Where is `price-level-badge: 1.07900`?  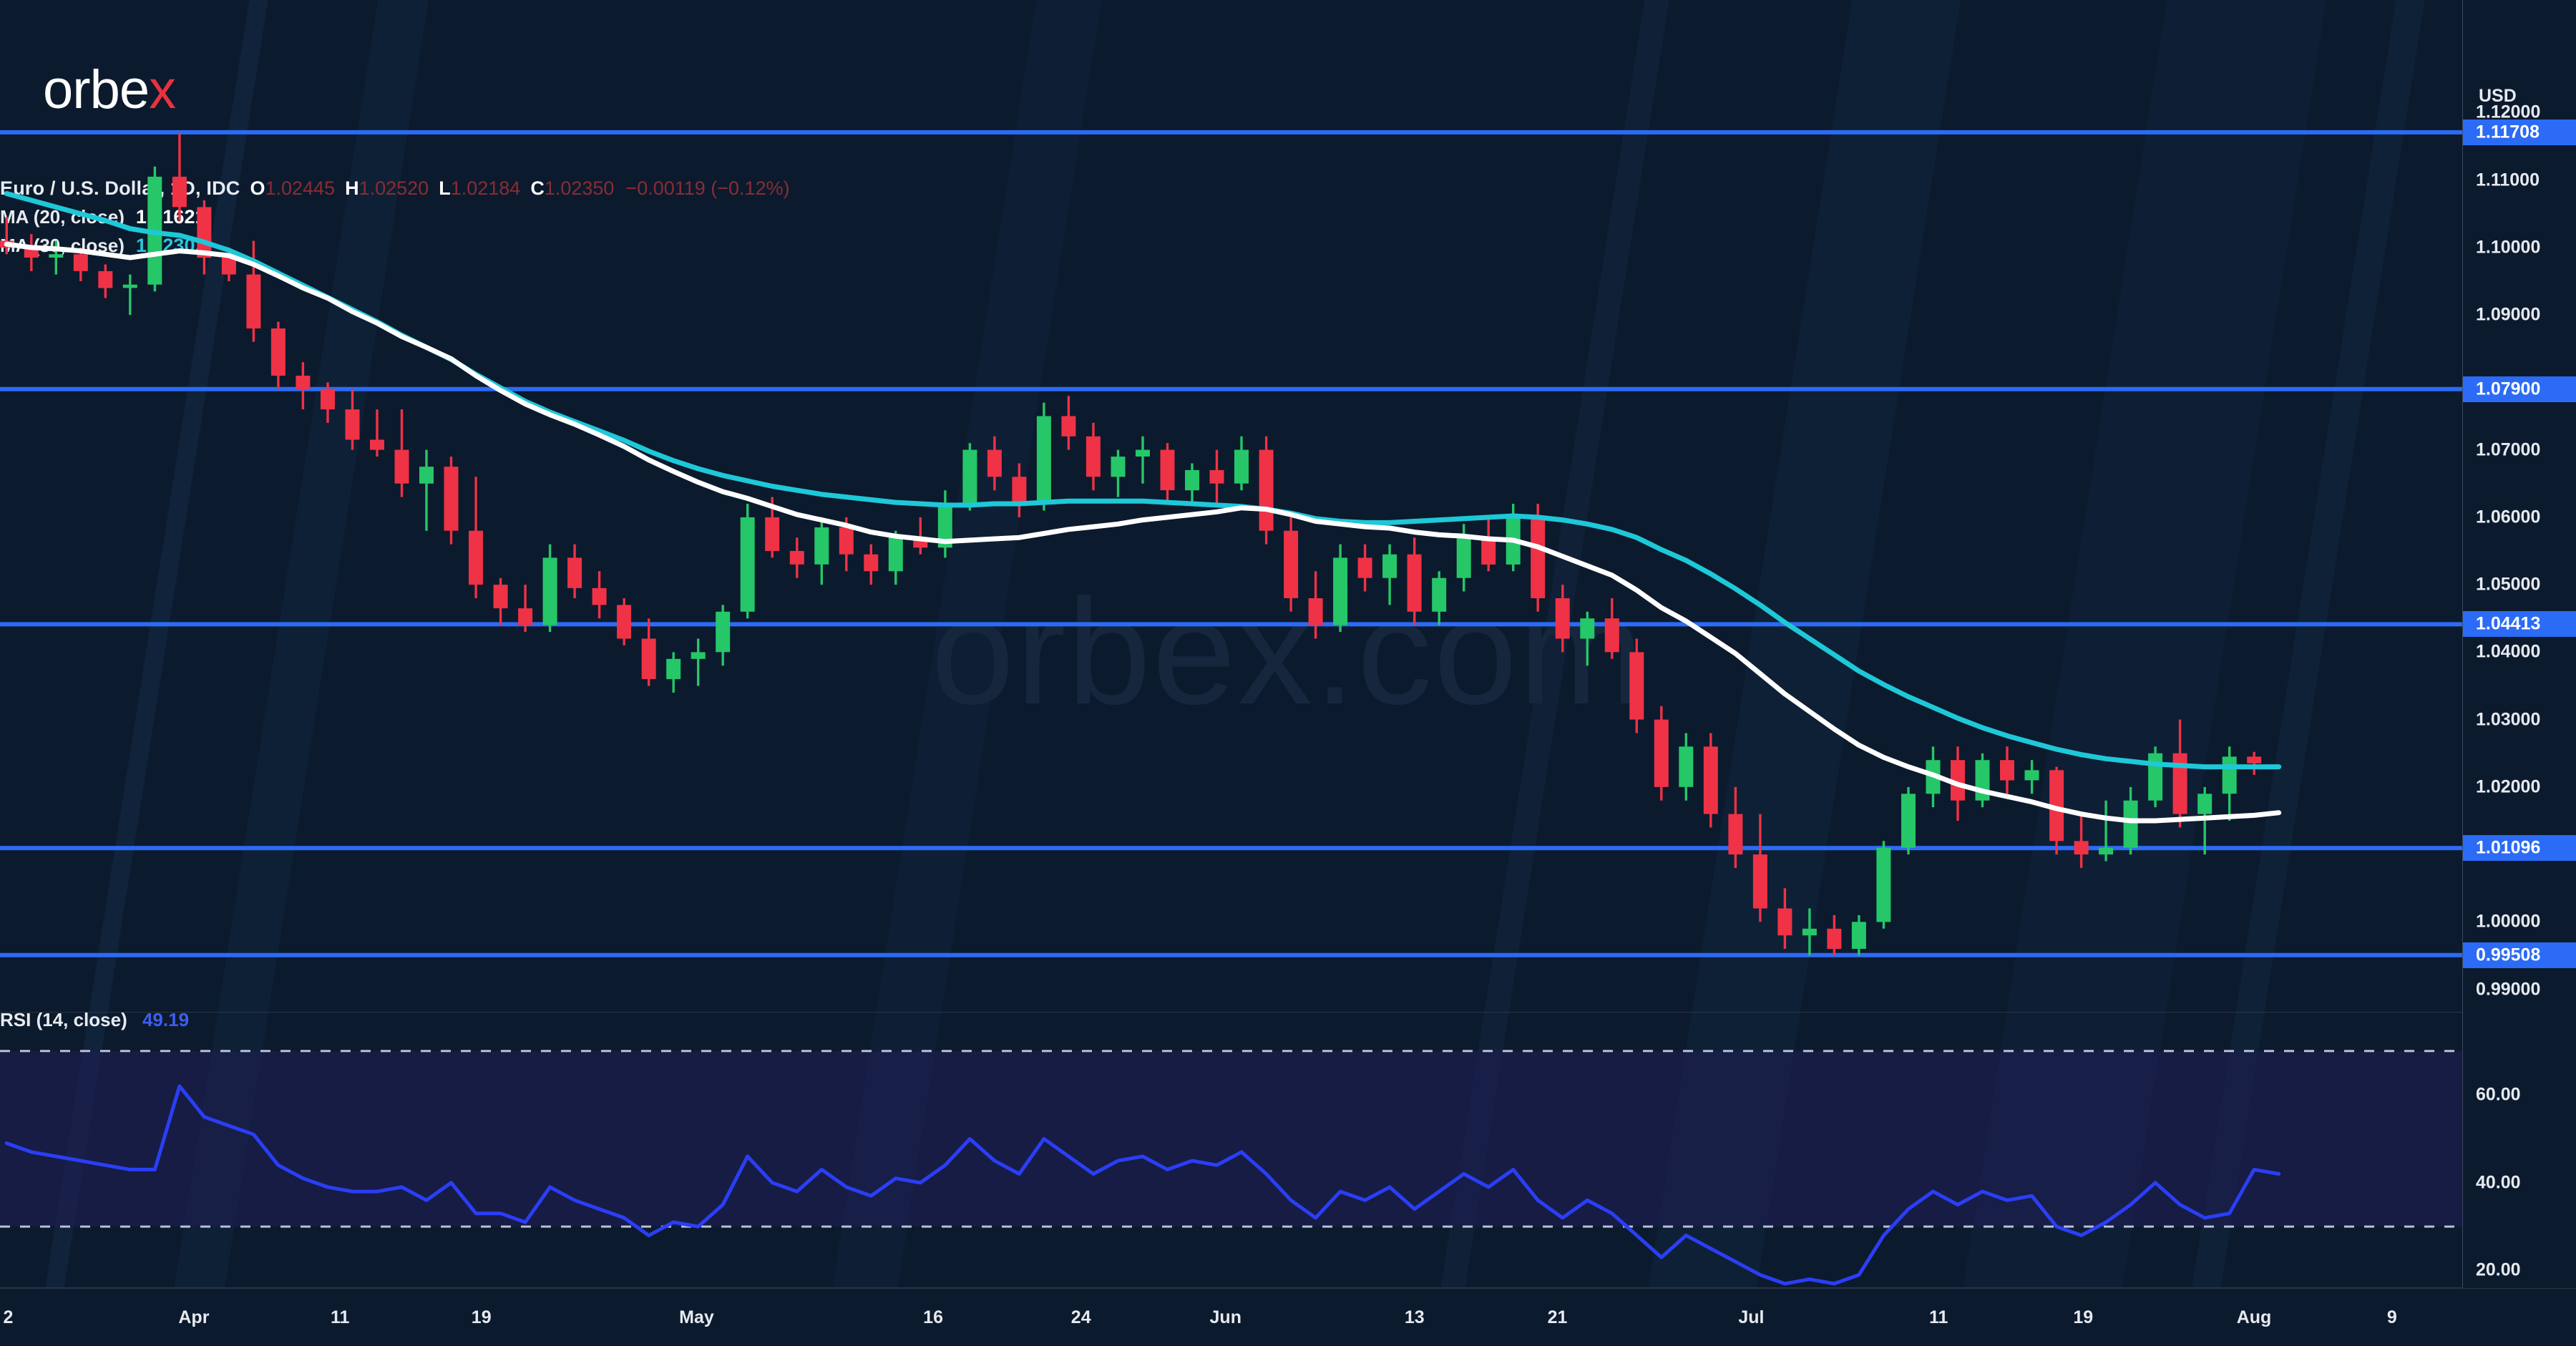
price-level-badge: 1.07900 is located at coordinates (2519, 389).